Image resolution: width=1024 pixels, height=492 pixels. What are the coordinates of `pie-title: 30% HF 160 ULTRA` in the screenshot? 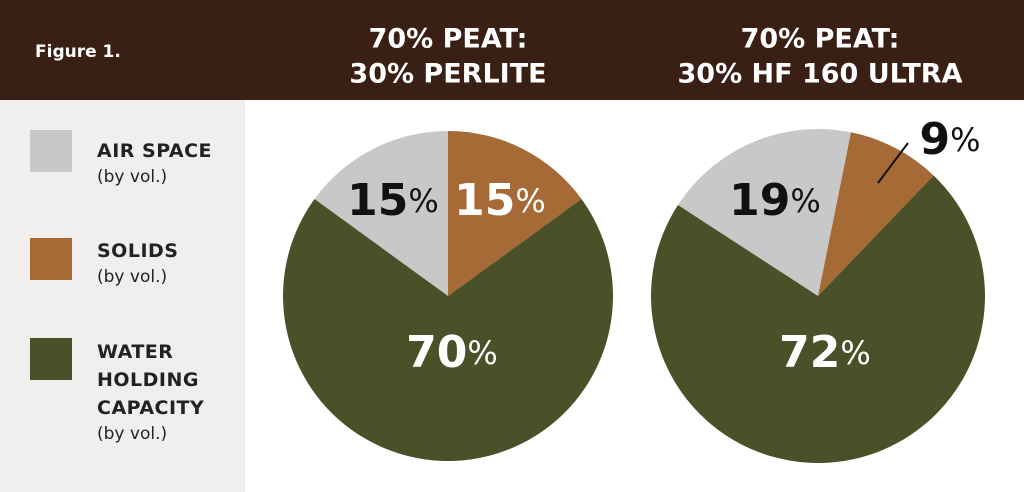 It's located at (820, 74).